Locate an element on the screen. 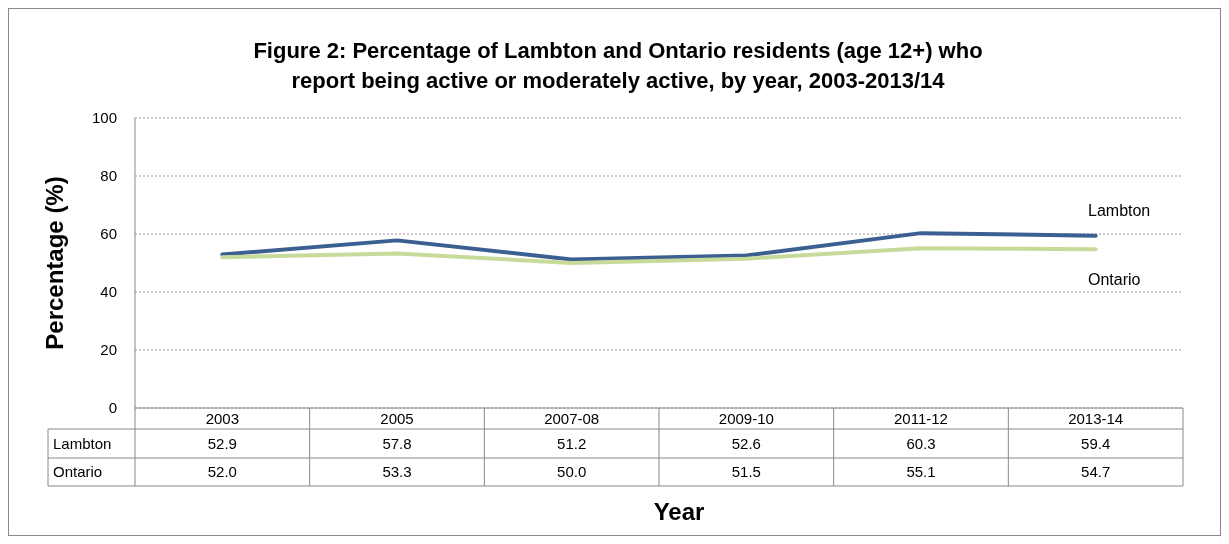 The image size is (1229, 544). x-axis-title: Year is located at coordinates (679, 511).